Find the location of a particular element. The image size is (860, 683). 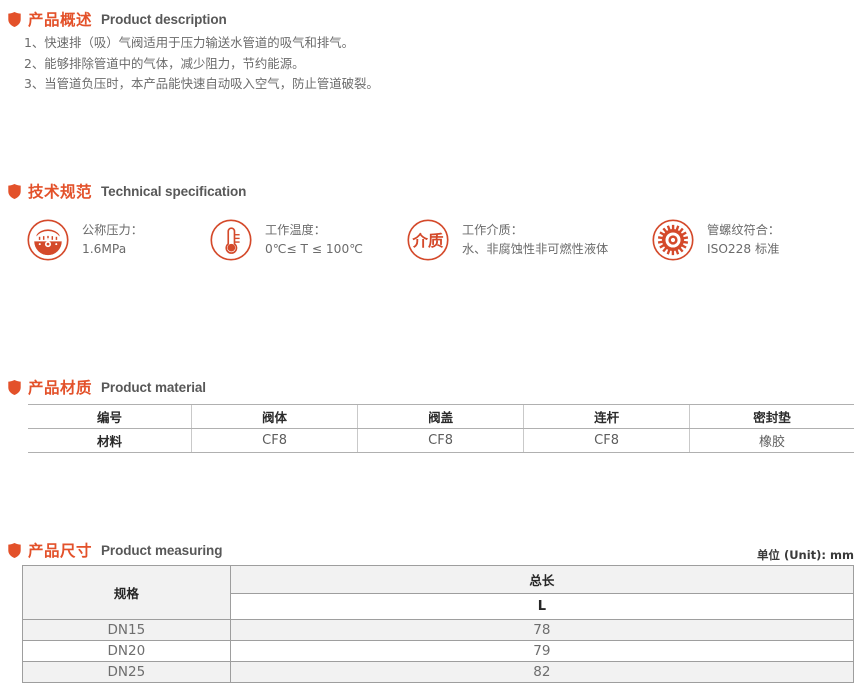

thermometer-icon is located at coordinates (231, 240).